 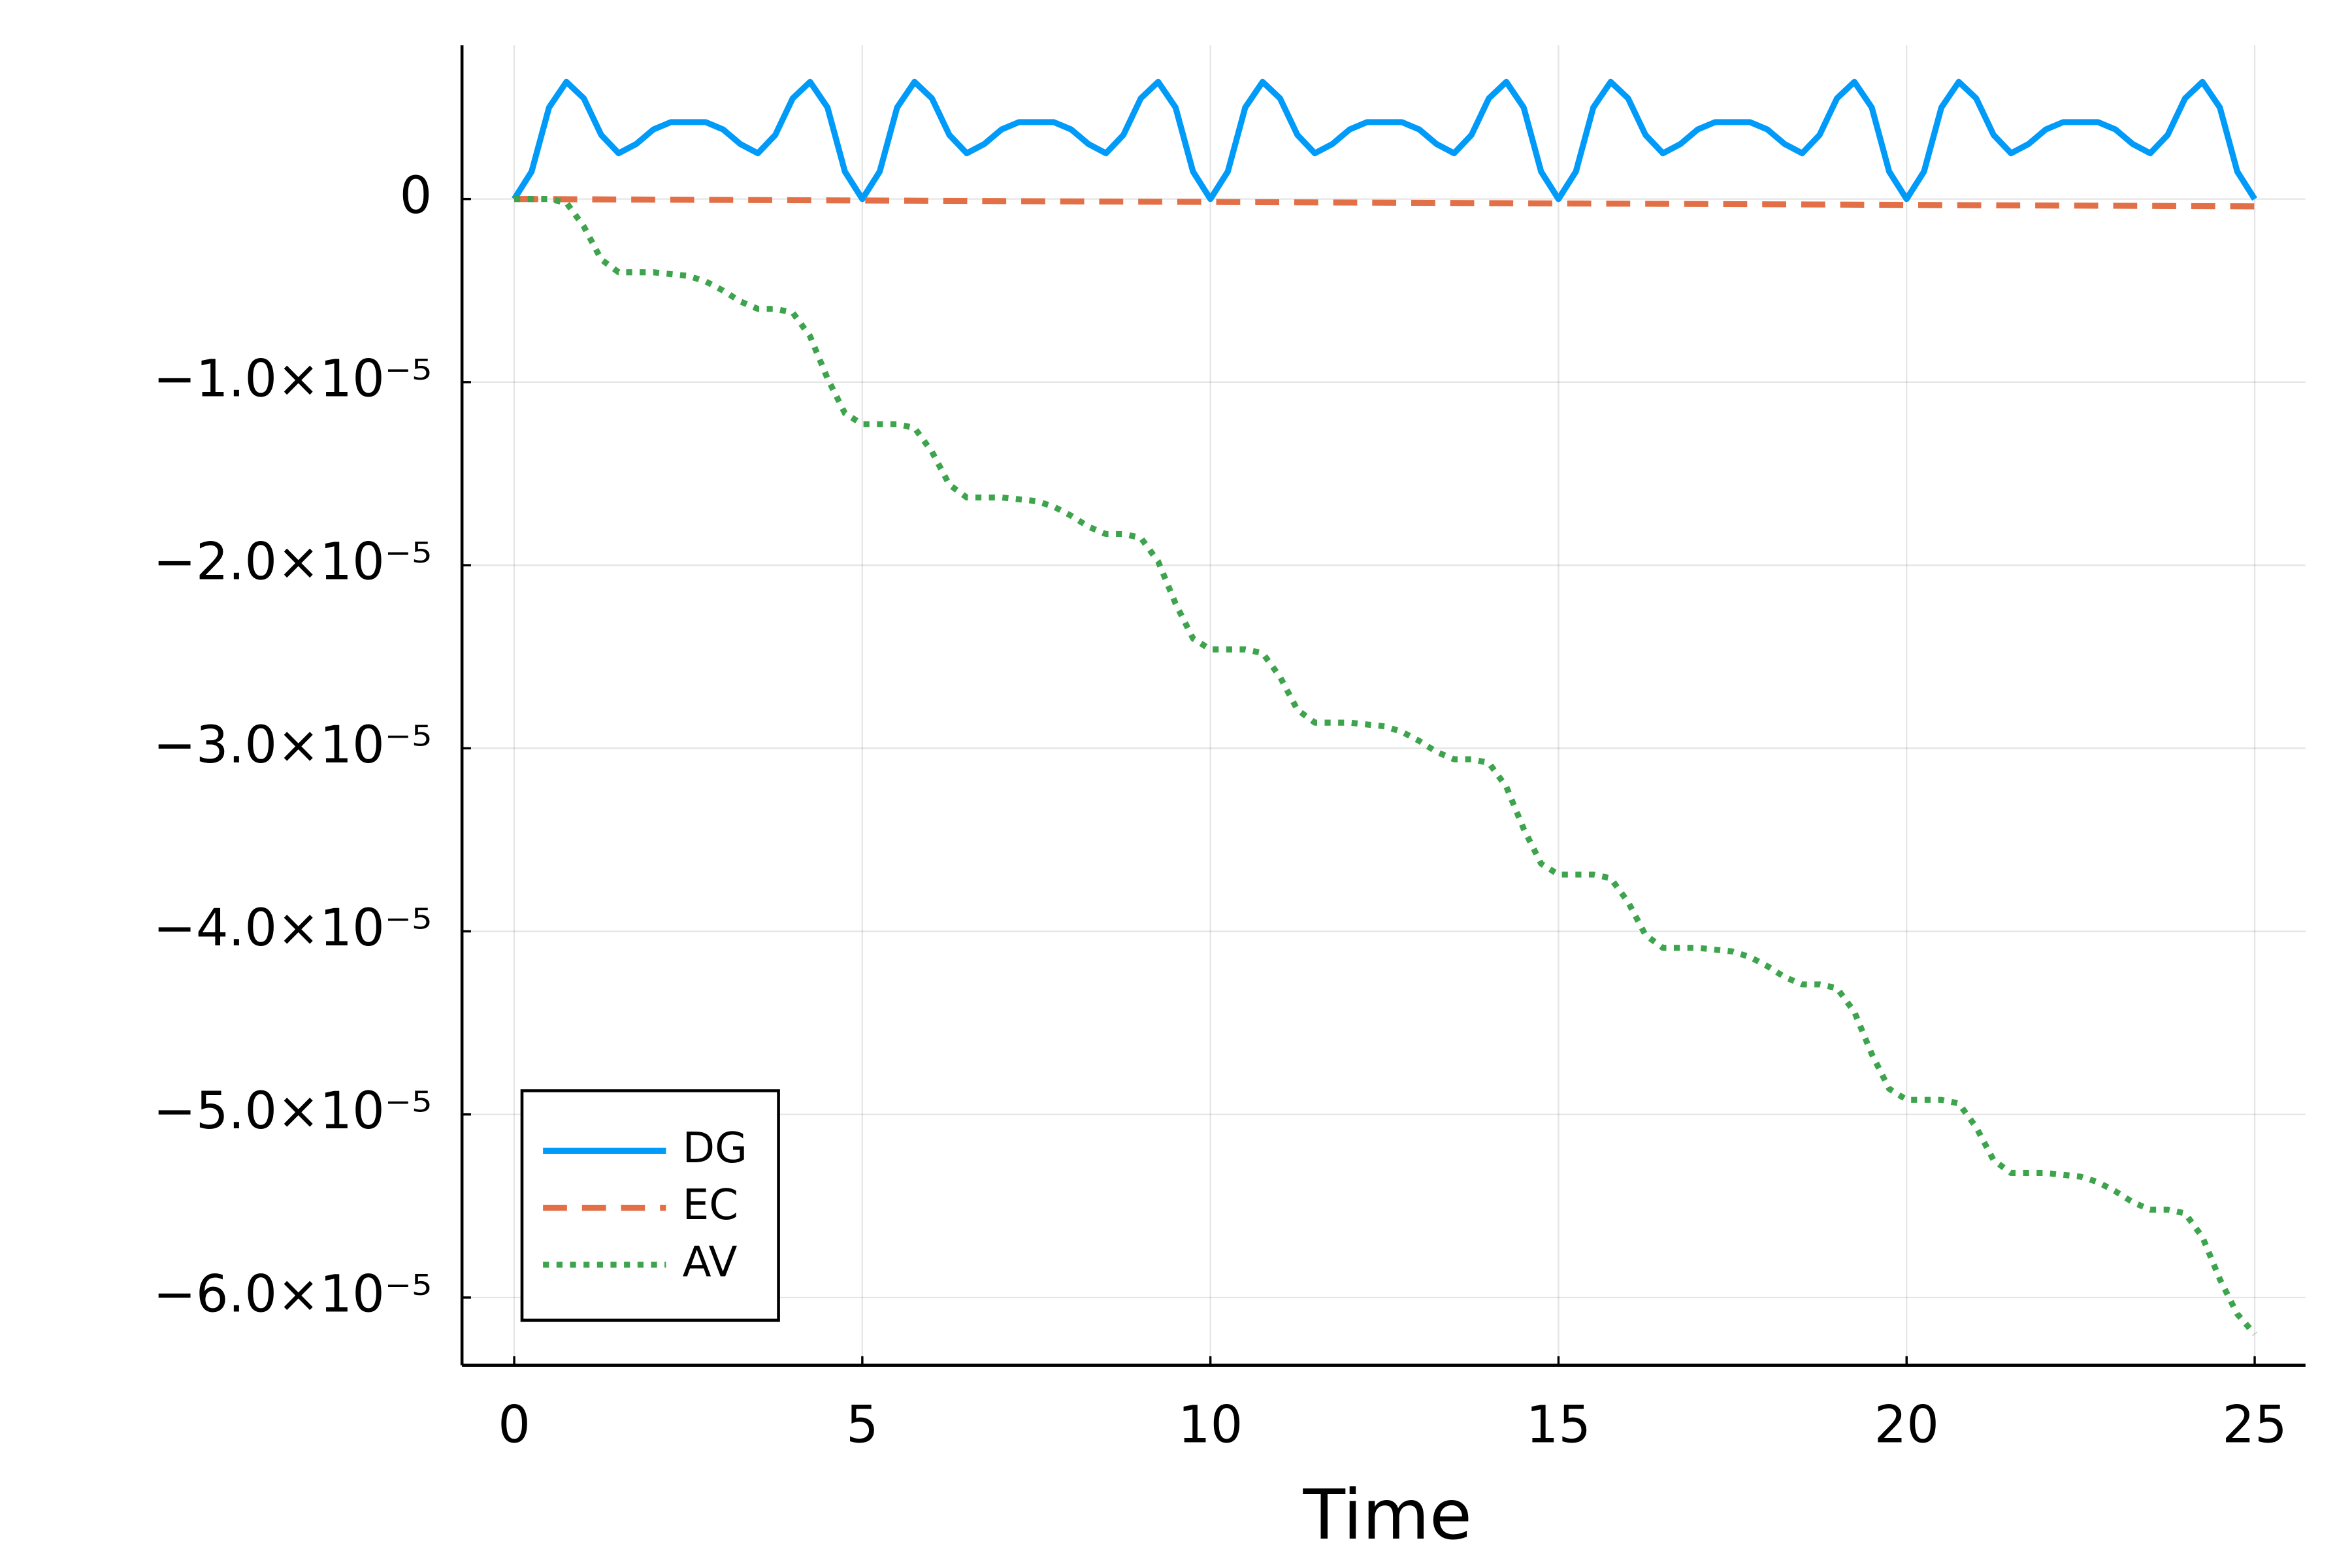 What do you see at coordinates (715, 1148) in the screenshot?
I see `legend-label: DG` at bounding box center [715, 1148].